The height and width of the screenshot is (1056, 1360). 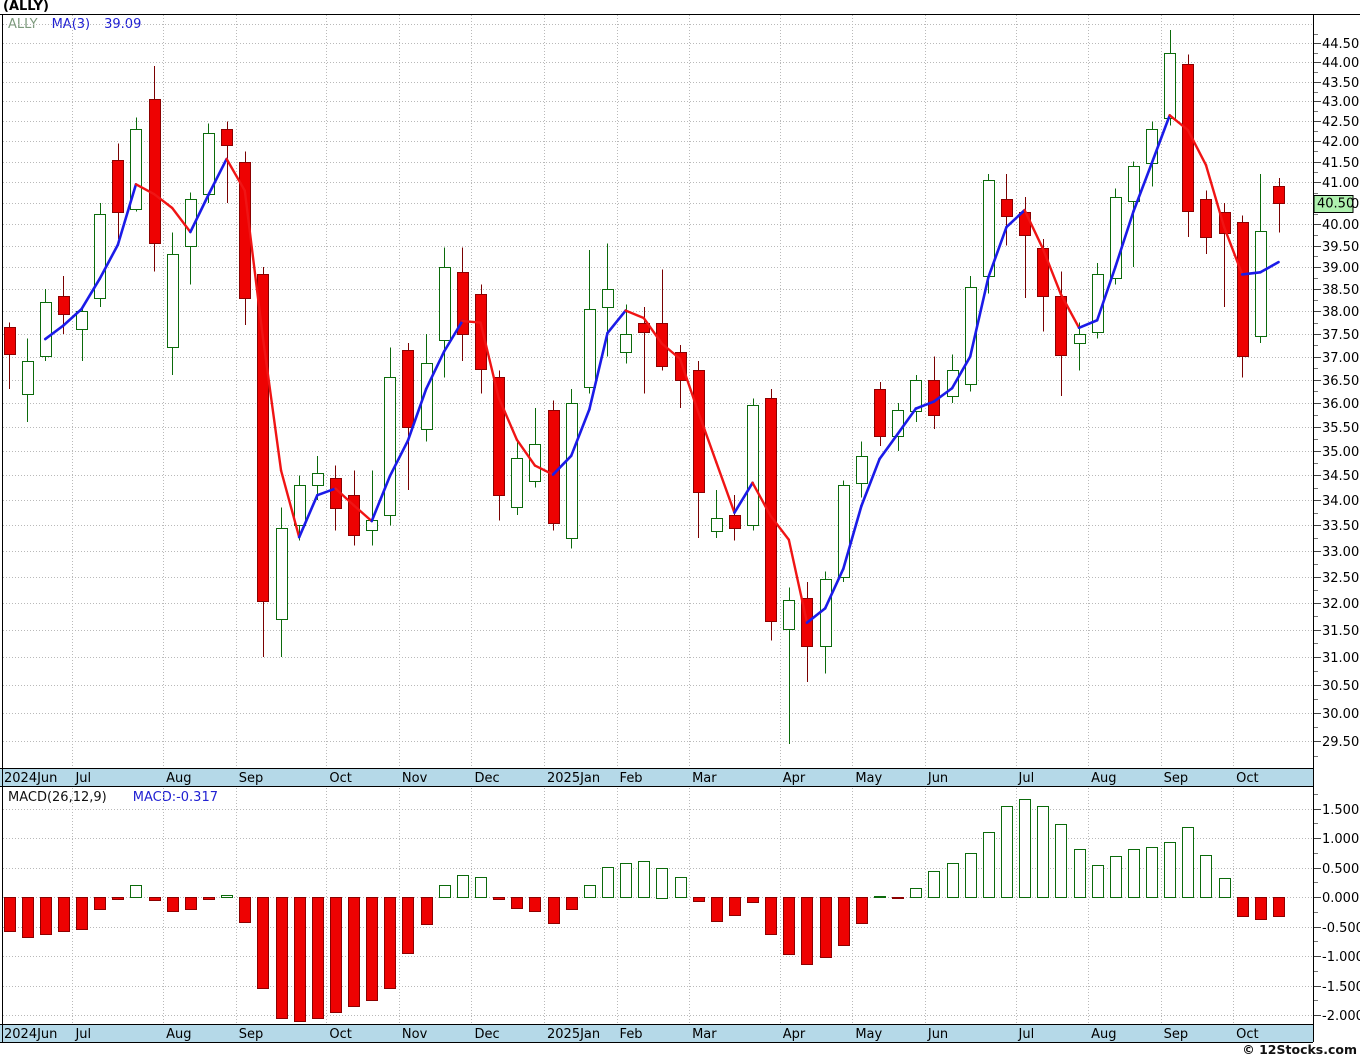 I want to click on svg-text: 31.00, so click(x=1340, y=658).